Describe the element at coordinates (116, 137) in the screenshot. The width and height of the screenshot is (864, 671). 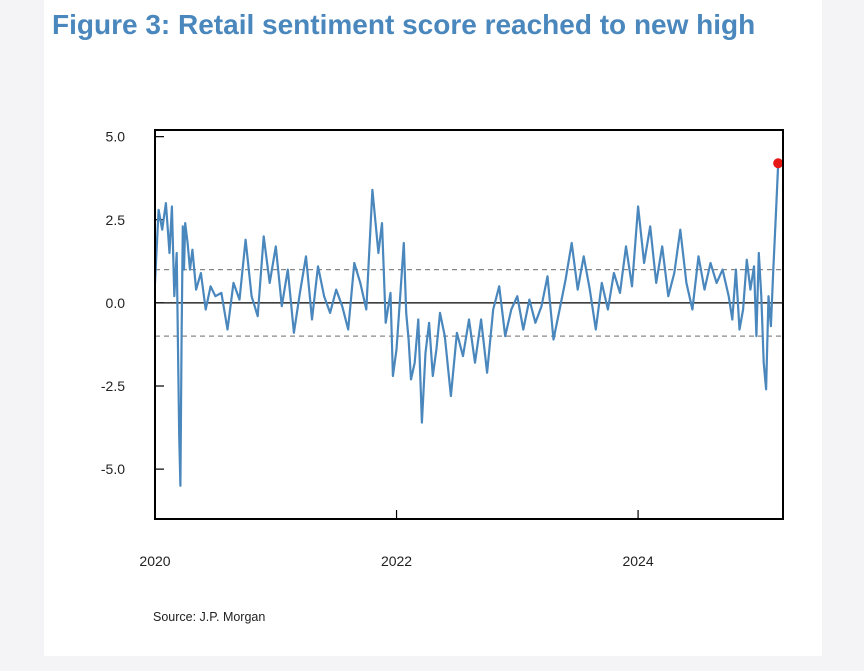
I see `y-tick-label: 5.0` at that location.